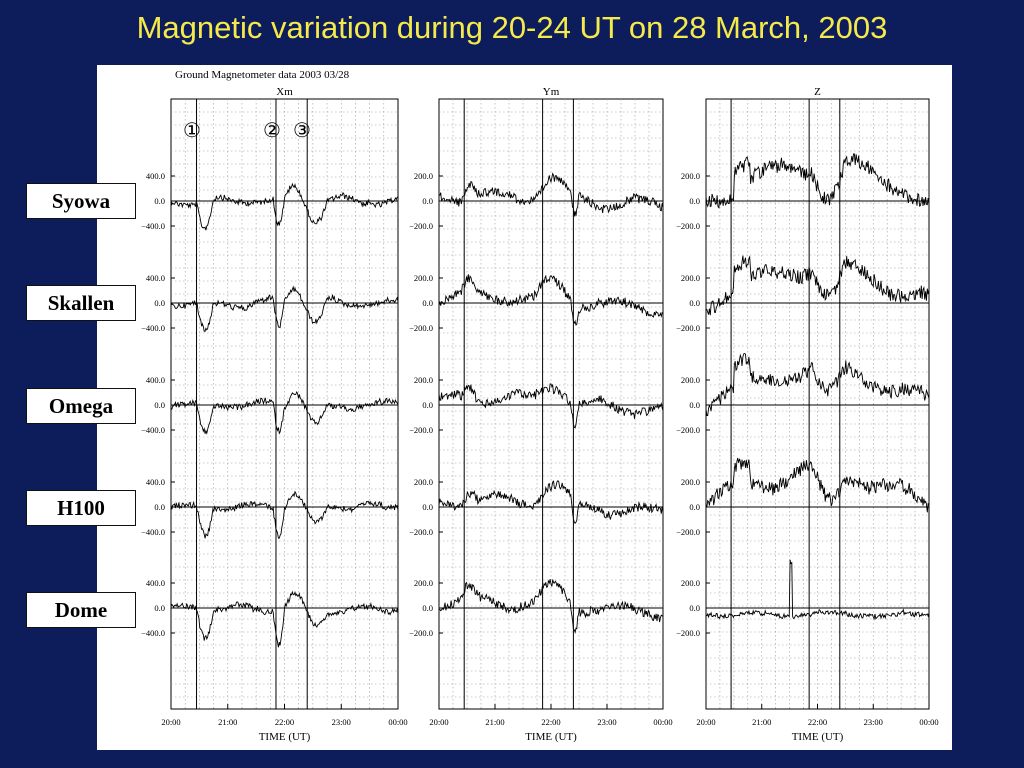 This screenshot has height=768, width=1024. I want to click on station-label-skallen: Skallen, so click(81, 303).